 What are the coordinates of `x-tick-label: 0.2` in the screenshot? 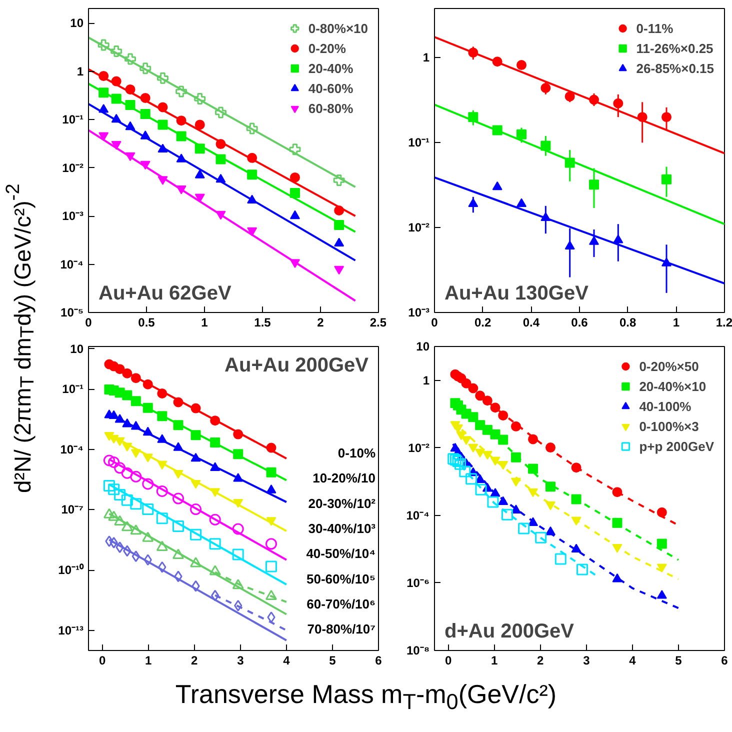 It's located at (483, 323).